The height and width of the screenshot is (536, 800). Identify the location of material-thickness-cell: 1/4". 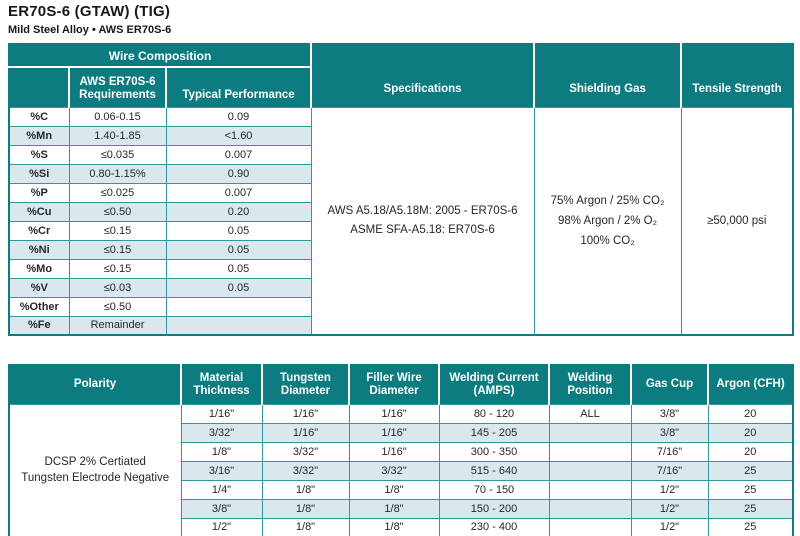
(221, 489).